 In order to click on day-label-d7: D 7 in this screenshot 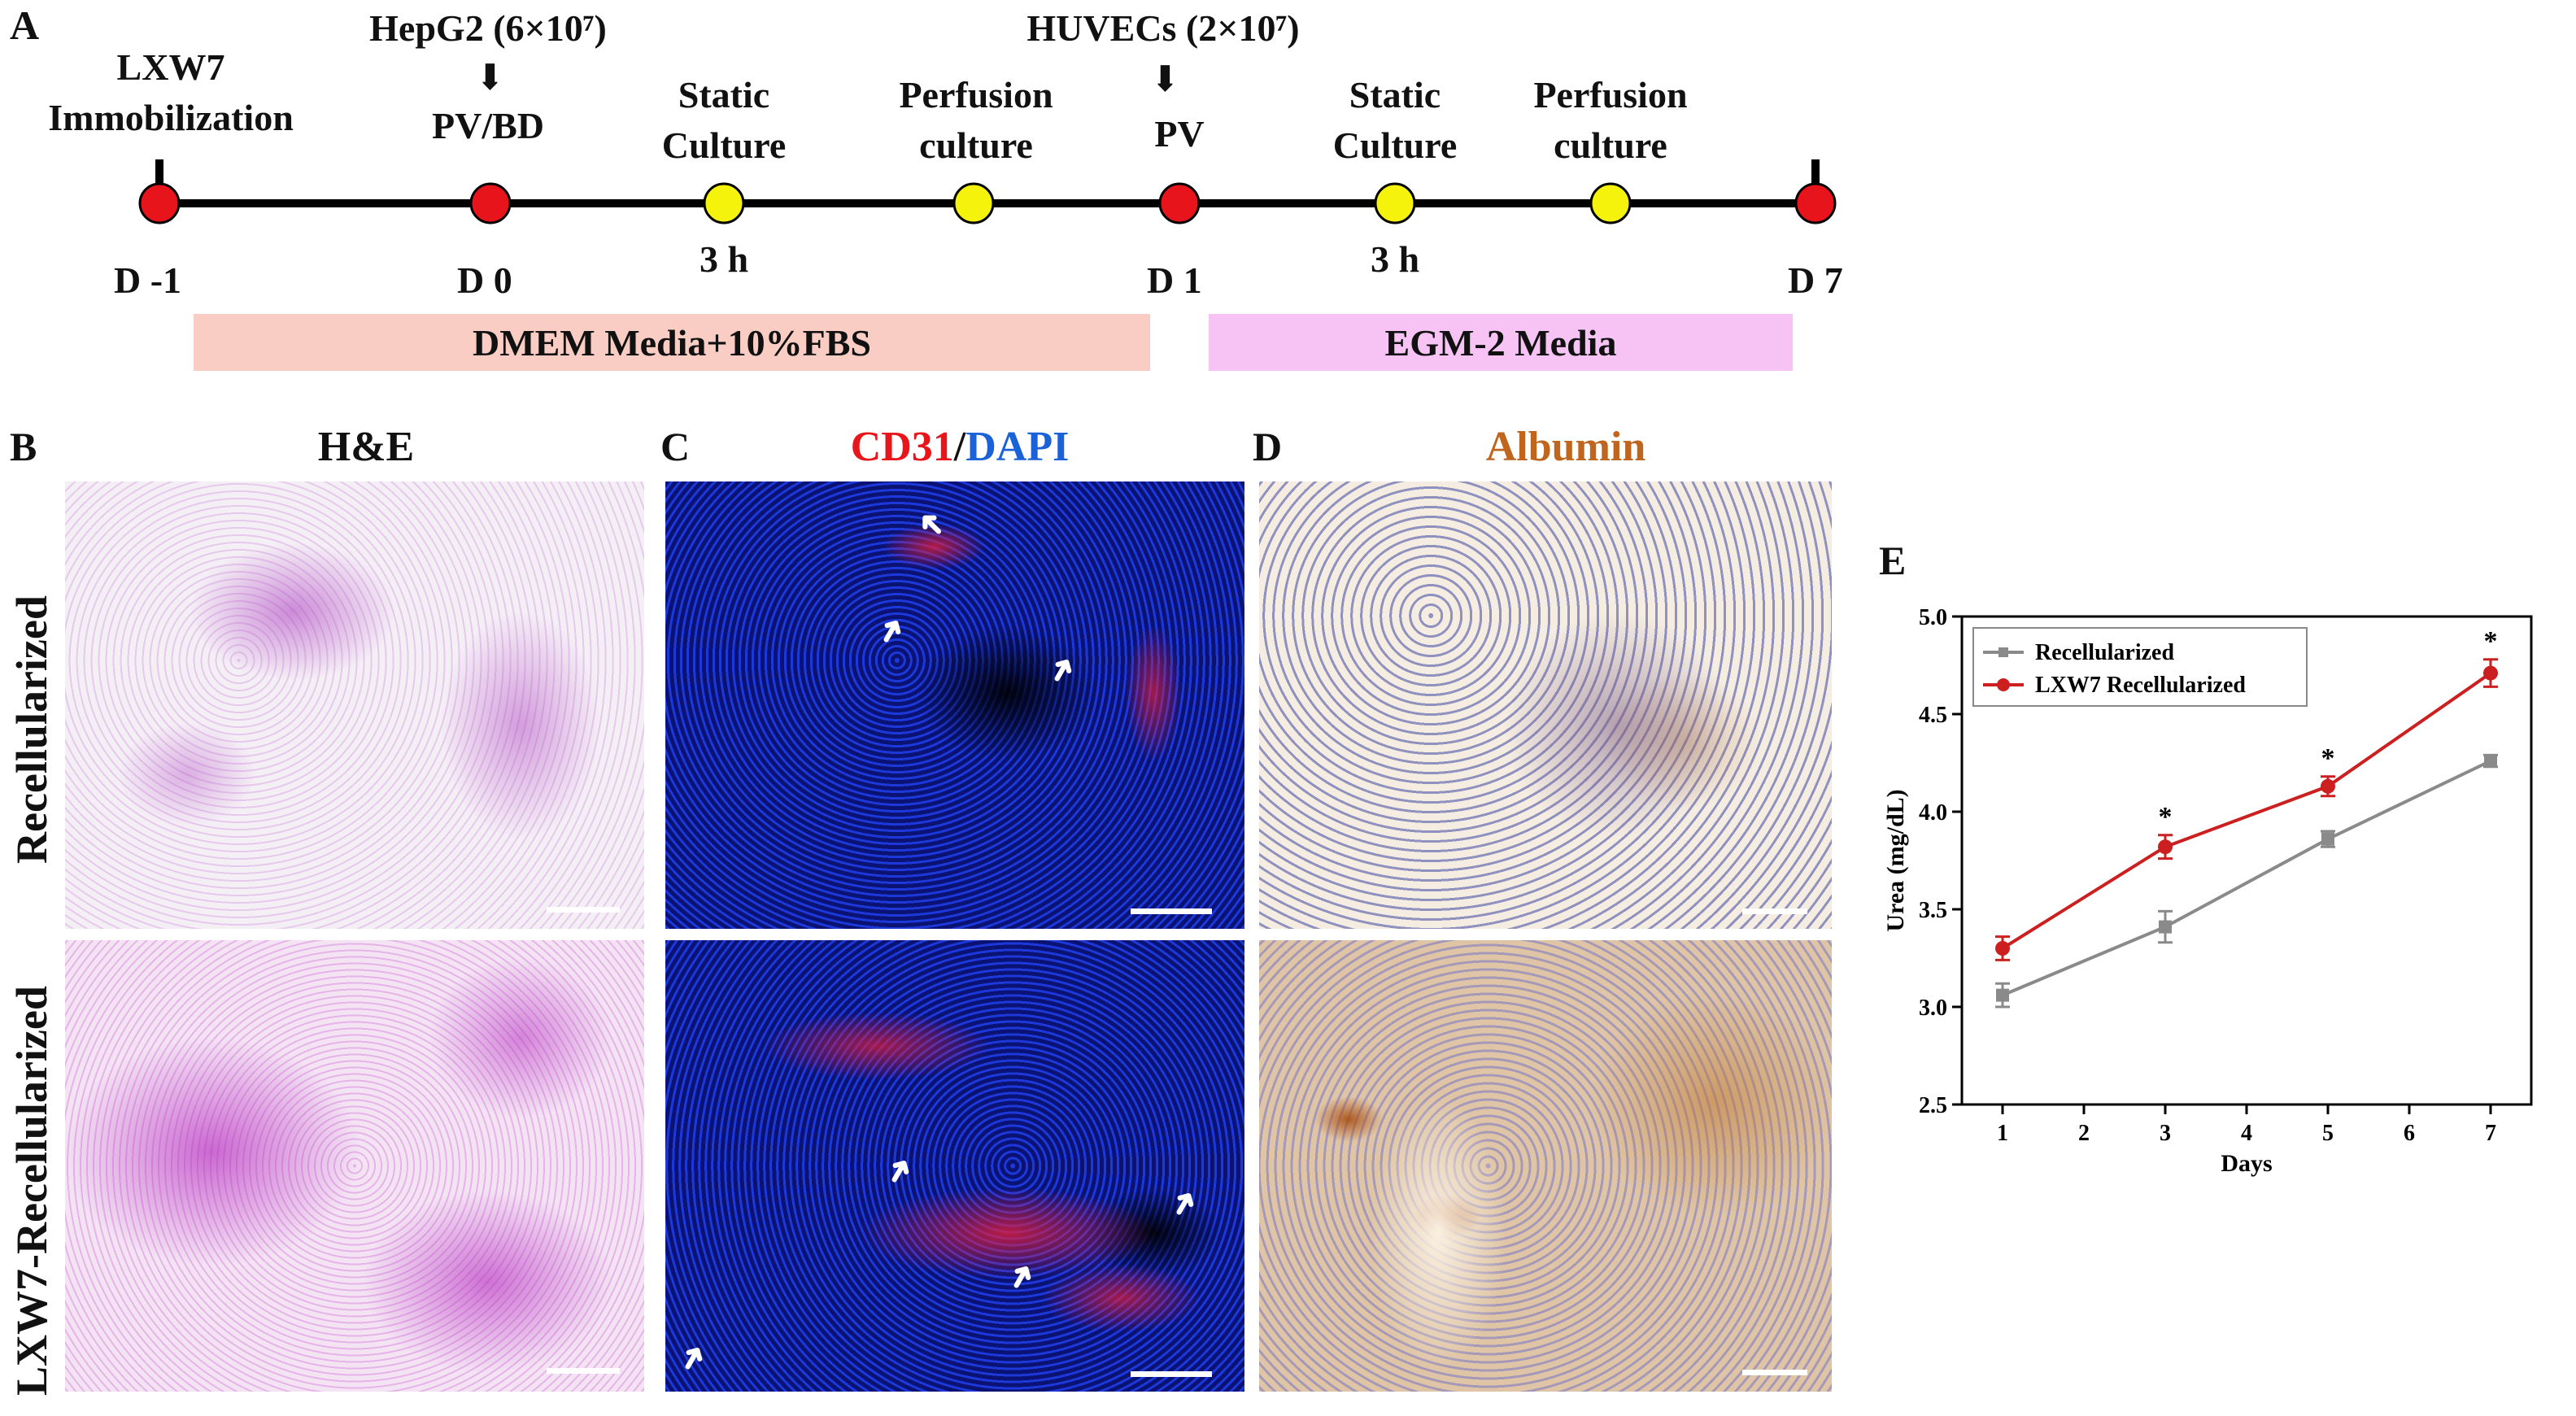, I will do `click(1815, 280)`.